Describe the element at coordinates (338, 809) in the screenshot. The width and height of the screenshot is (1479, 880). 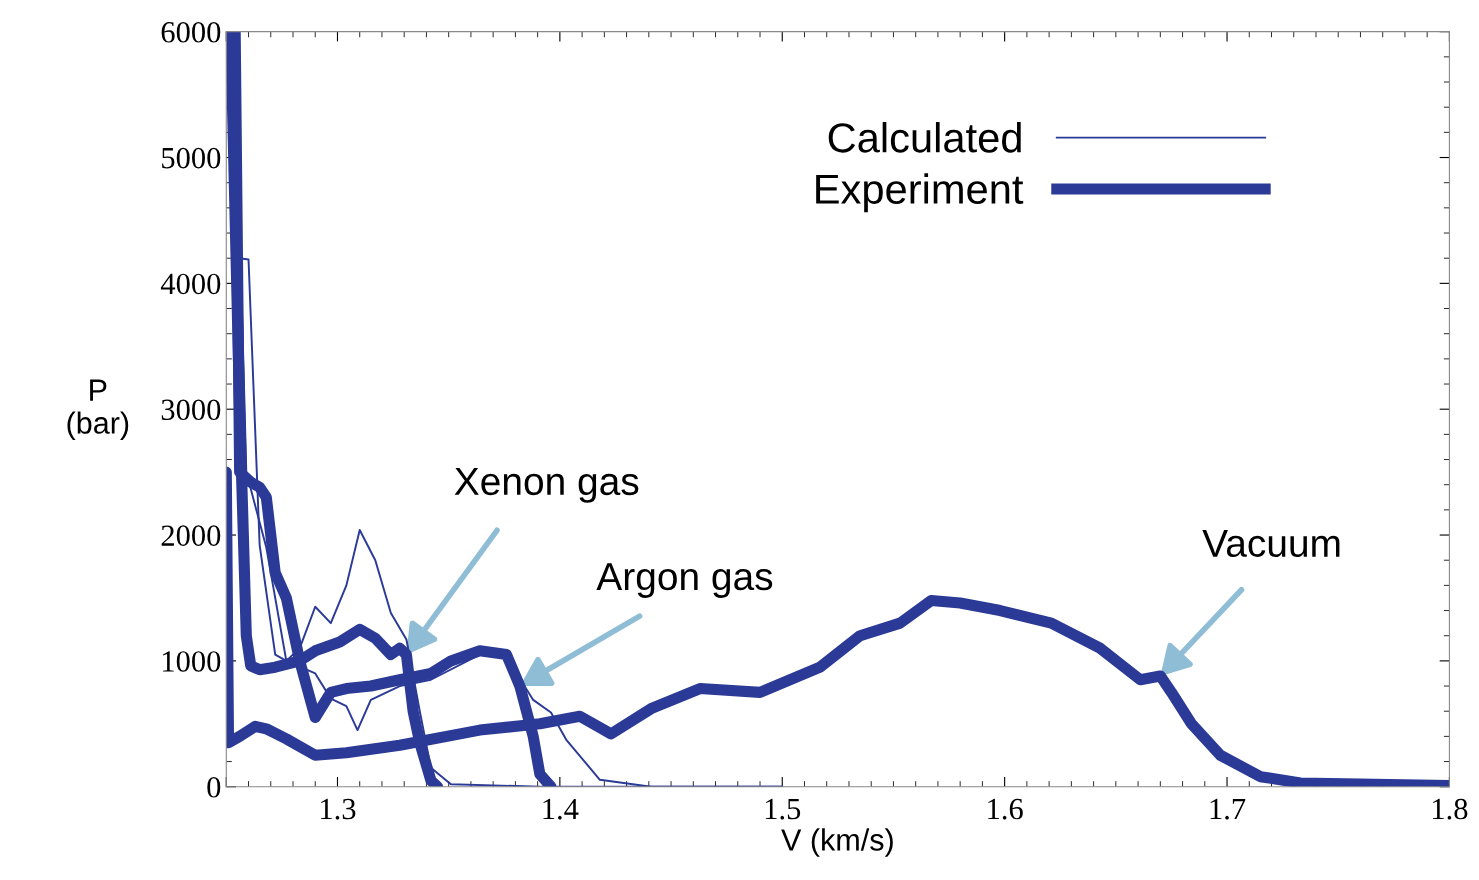
I see `x-tick-label: 1.3` at that location.